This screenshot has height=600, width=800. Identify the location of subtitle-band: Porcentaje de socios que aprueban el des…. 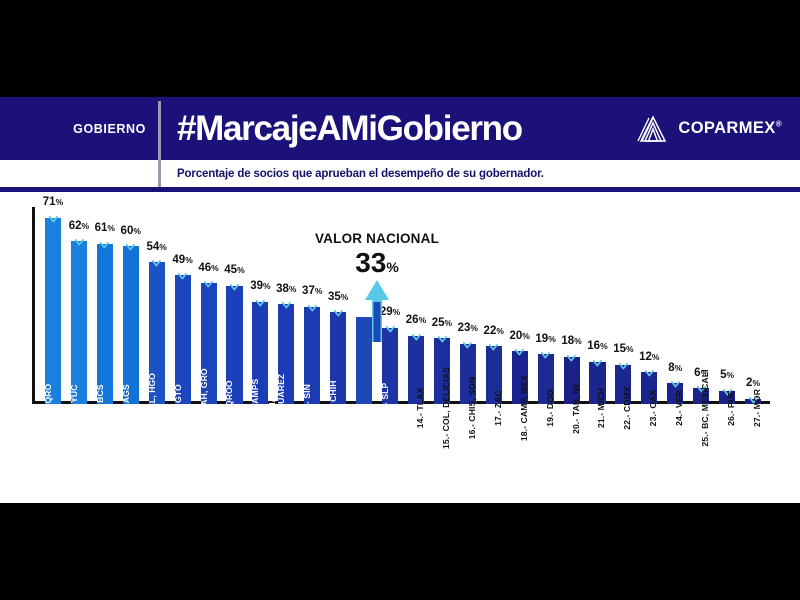
(400, 173).